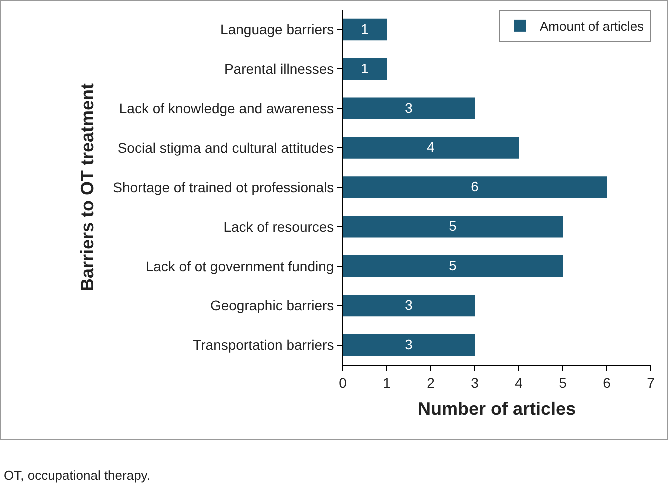  What do you see at coordinates (277, 30) in the screenshot?
I see `y-tick-label: Language barriers` at bounding box center [277, 30].